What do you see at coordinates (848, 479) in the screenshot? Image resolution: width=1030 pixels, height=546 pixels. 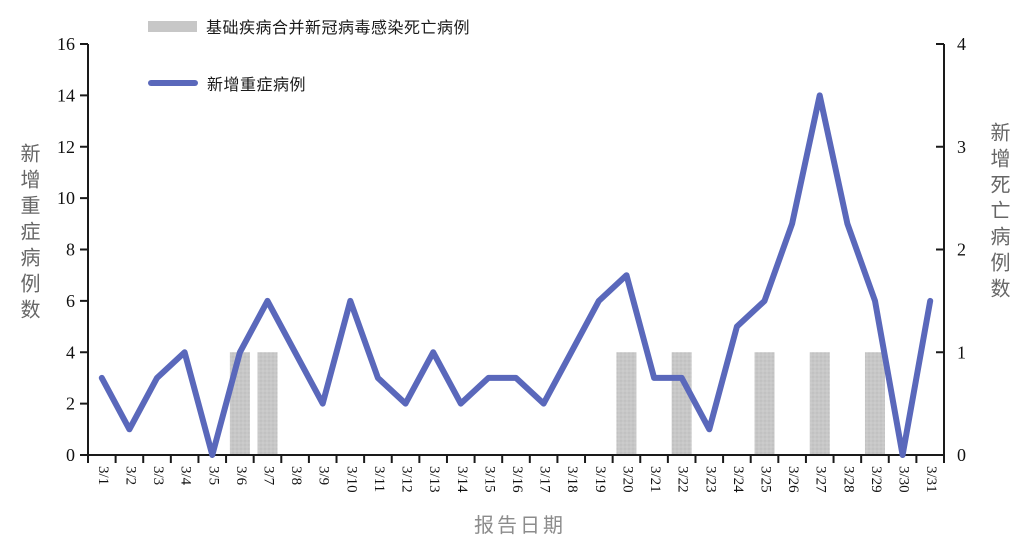 I see `x-tick-label: 3/28` at bounding box center [848, 479].